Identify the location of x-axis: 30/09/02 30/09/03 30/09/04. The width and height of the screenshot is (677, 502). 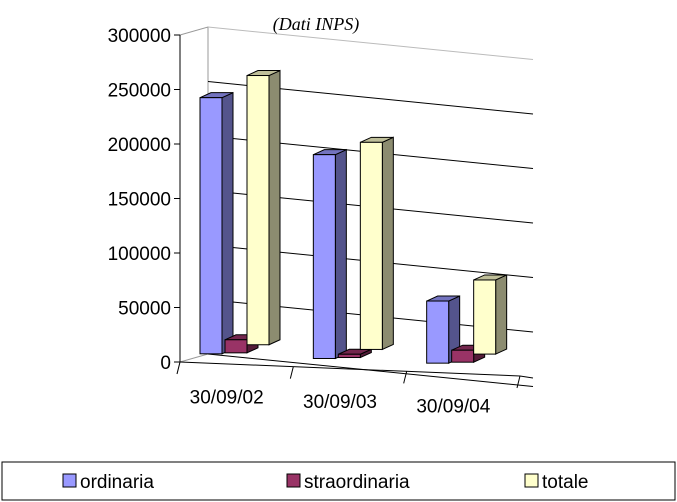
(355, 389).